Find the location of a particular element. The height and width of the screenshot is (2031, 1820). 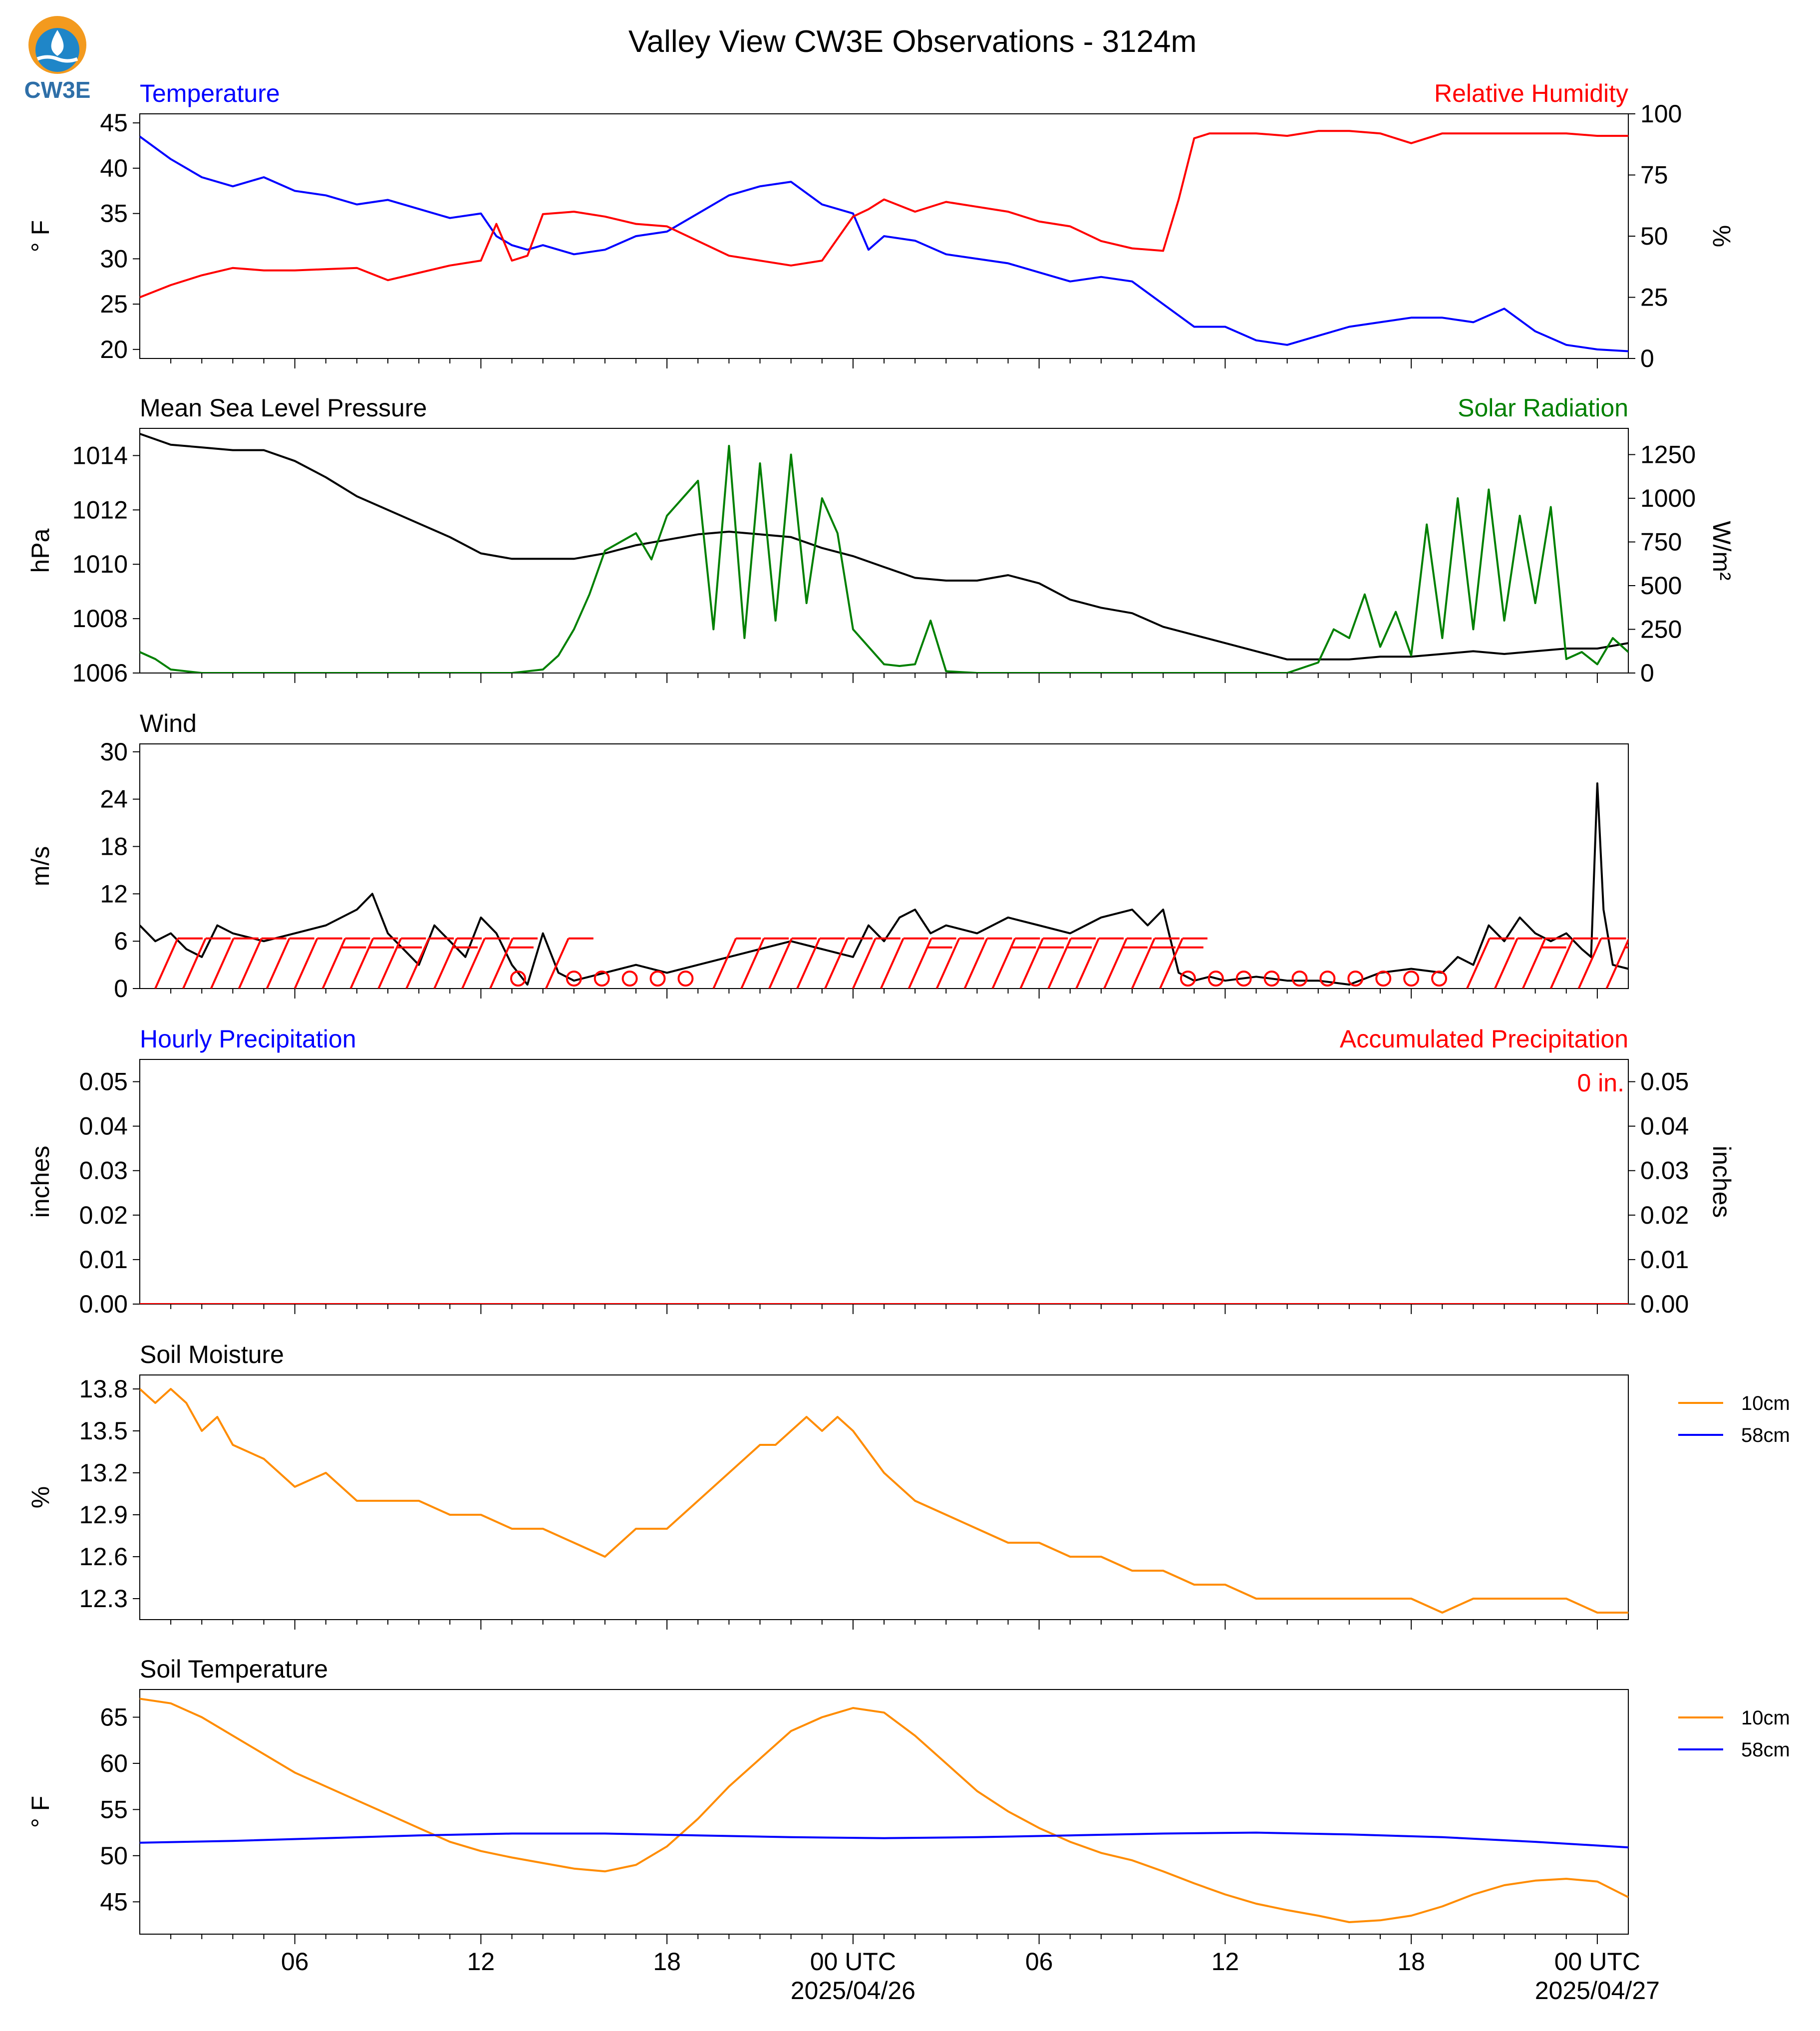

panel-1-ytick-label: 1010 is located at coordinates (100, 564).